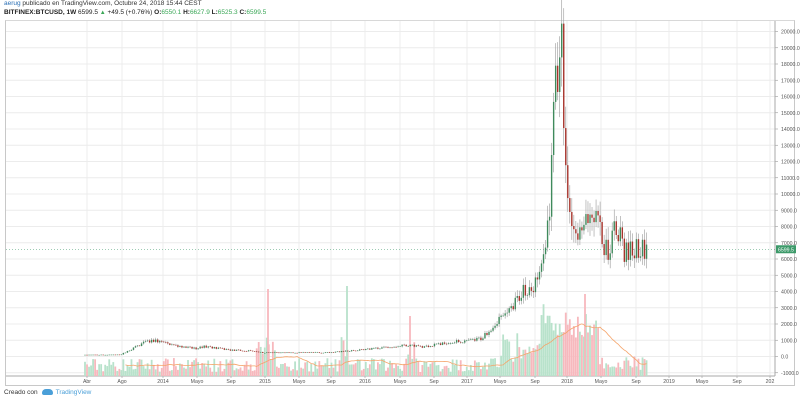 This screenshot has width=800, height=400. What do you see at coordinates (467, 382) in the screenshot?
I see `x-axis-tick-label: 2017` at bounding box center [467, 382].